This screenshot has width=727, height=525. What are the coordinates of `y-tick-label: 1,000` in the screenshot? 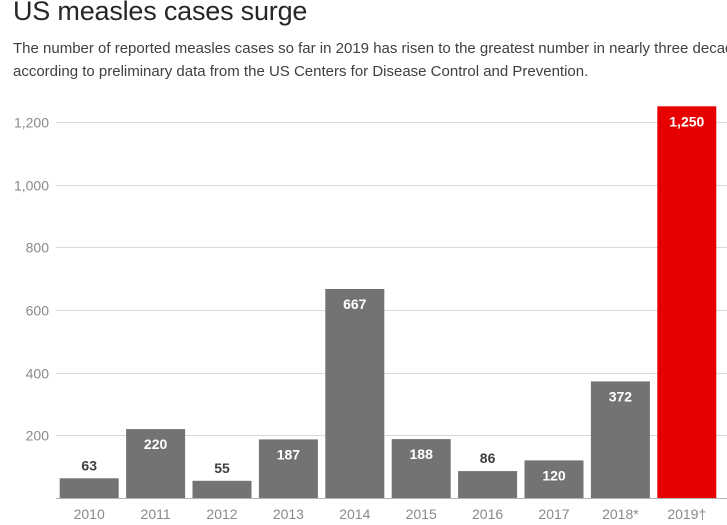 It's located at (31, 186).